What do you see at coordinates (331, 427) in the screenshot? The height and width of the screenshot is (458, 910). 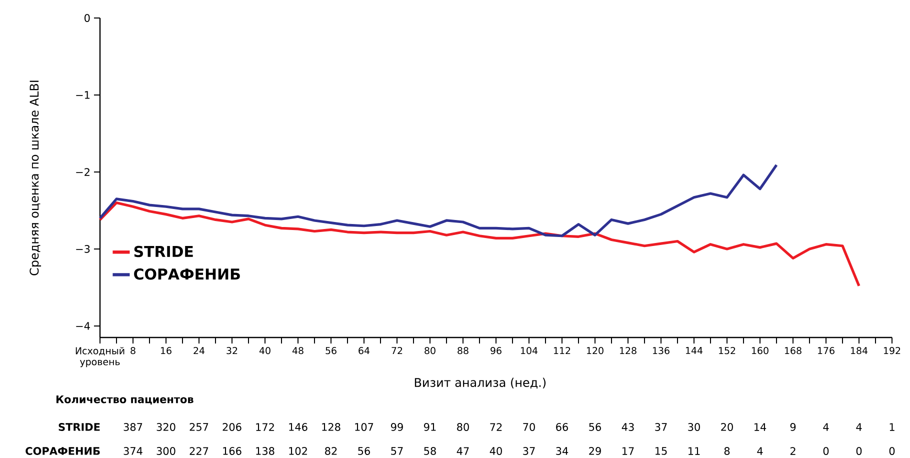 I see `text: 128` at bounding box center [331, 427].